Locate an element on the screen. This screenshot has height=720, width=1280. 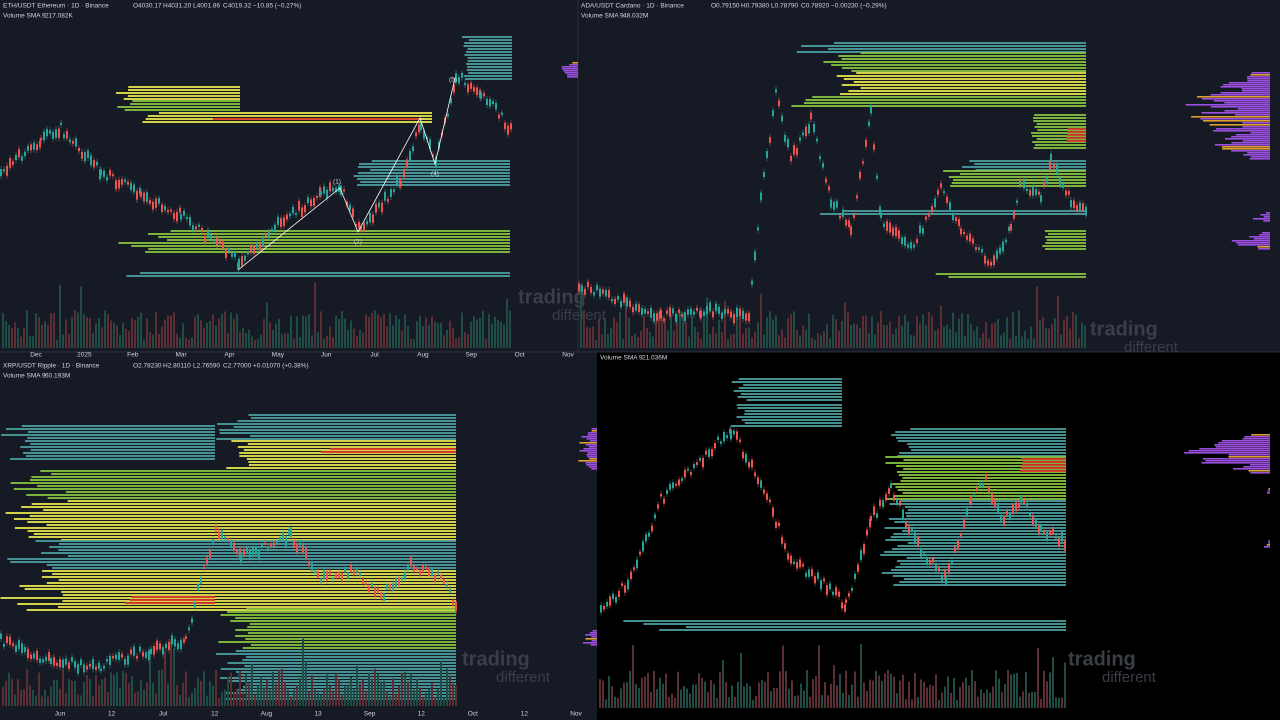
ohlc-value: −10.85 (−0.27%) is located at coordinates (277, 6).